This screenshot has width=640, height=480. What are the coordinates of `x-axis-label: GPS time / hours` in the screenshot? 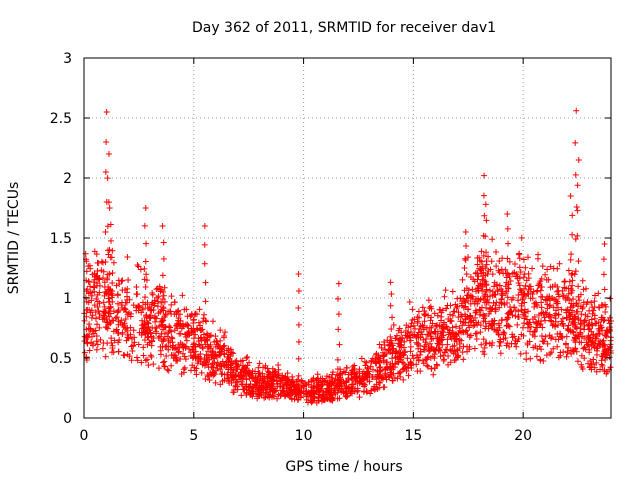 It's located at (343, 467).